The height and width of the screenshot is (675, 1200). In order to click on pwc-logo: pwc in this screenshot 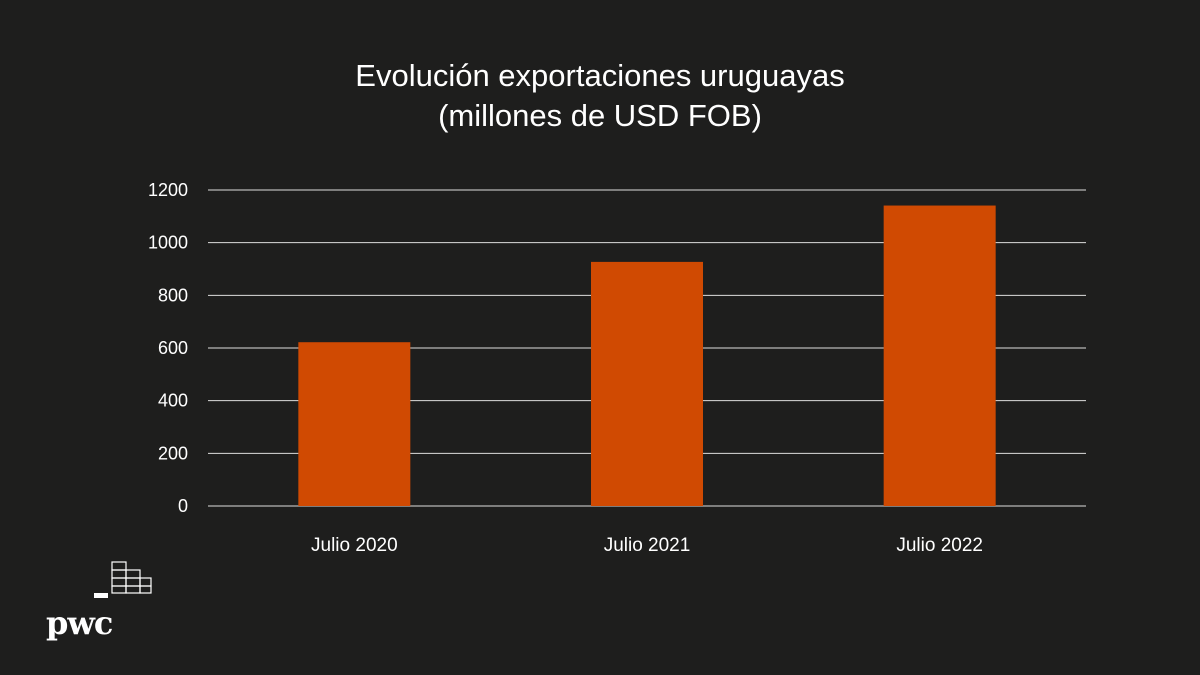, I will do `click(99, 601)`.